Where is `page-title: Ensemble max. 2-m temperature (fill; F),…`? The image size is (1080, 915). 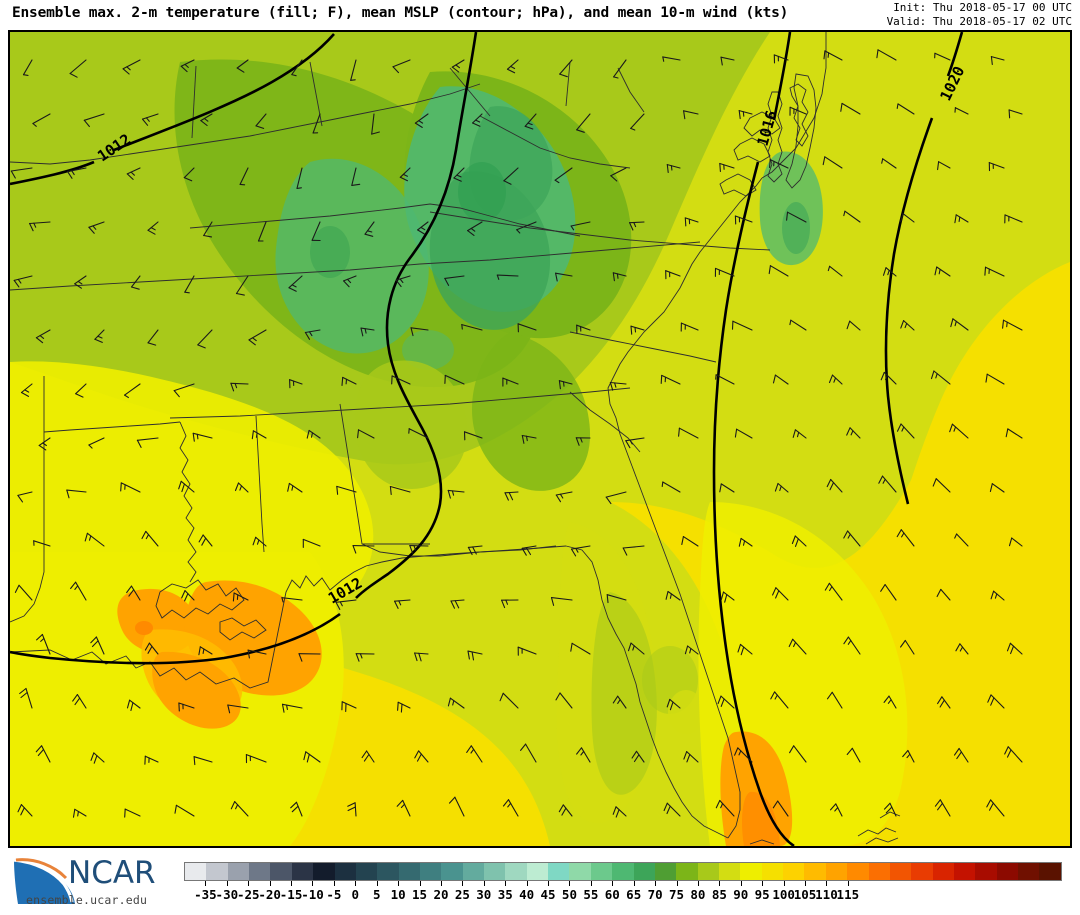 page-title: Ensemble max. 2-m temperature (fill; F),… is located at coordinates (400, 13).